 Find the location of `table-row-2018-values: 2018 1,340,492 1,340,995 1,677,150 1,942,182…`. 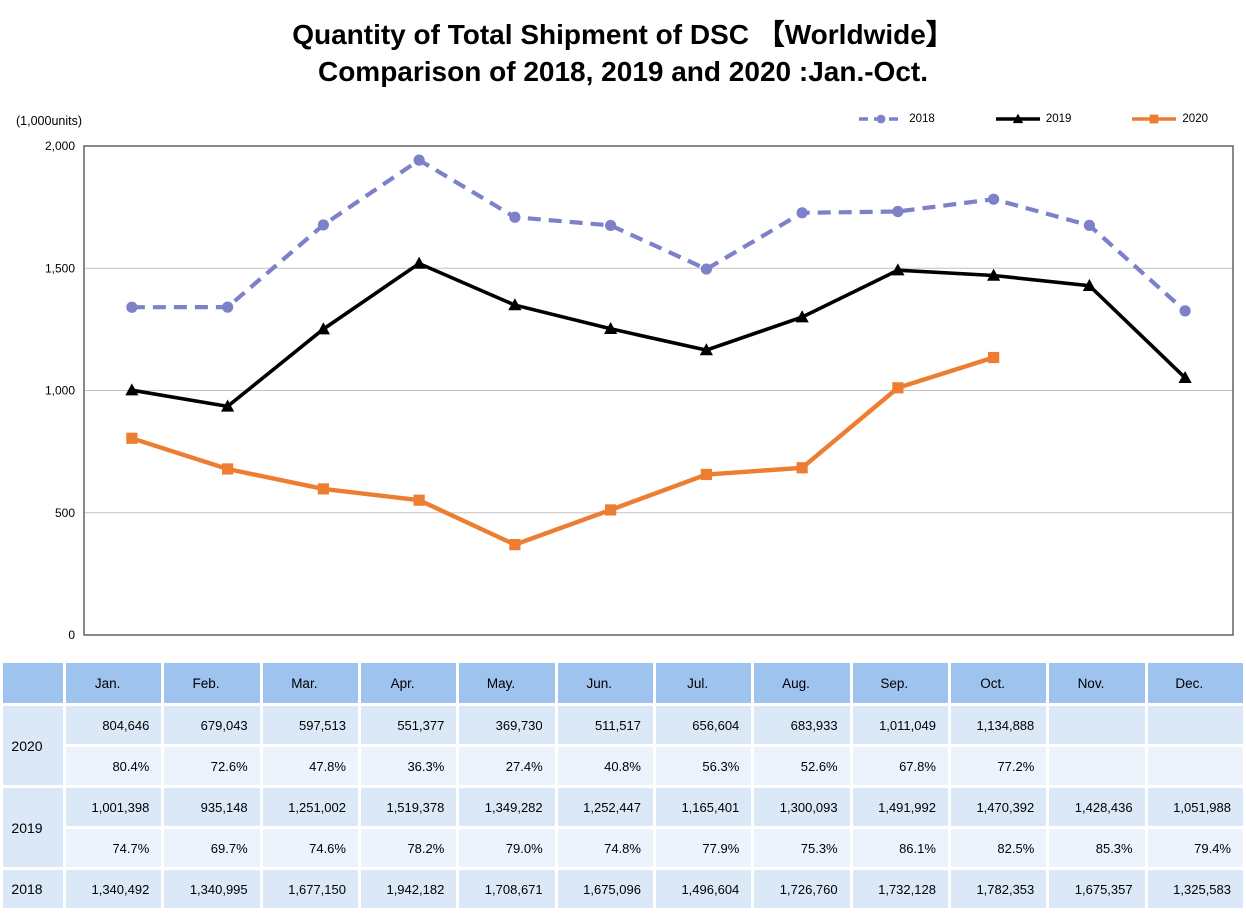

table-row-2018-values: 2018 1,340,492 1,340,995 1,677,150 1,942,182… is located at coordinates (623, 889).